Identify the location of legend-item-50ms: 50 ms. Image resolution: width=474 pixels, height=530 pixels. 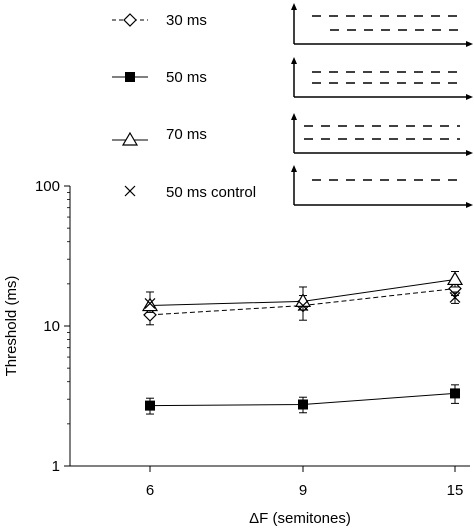
(159, 77).